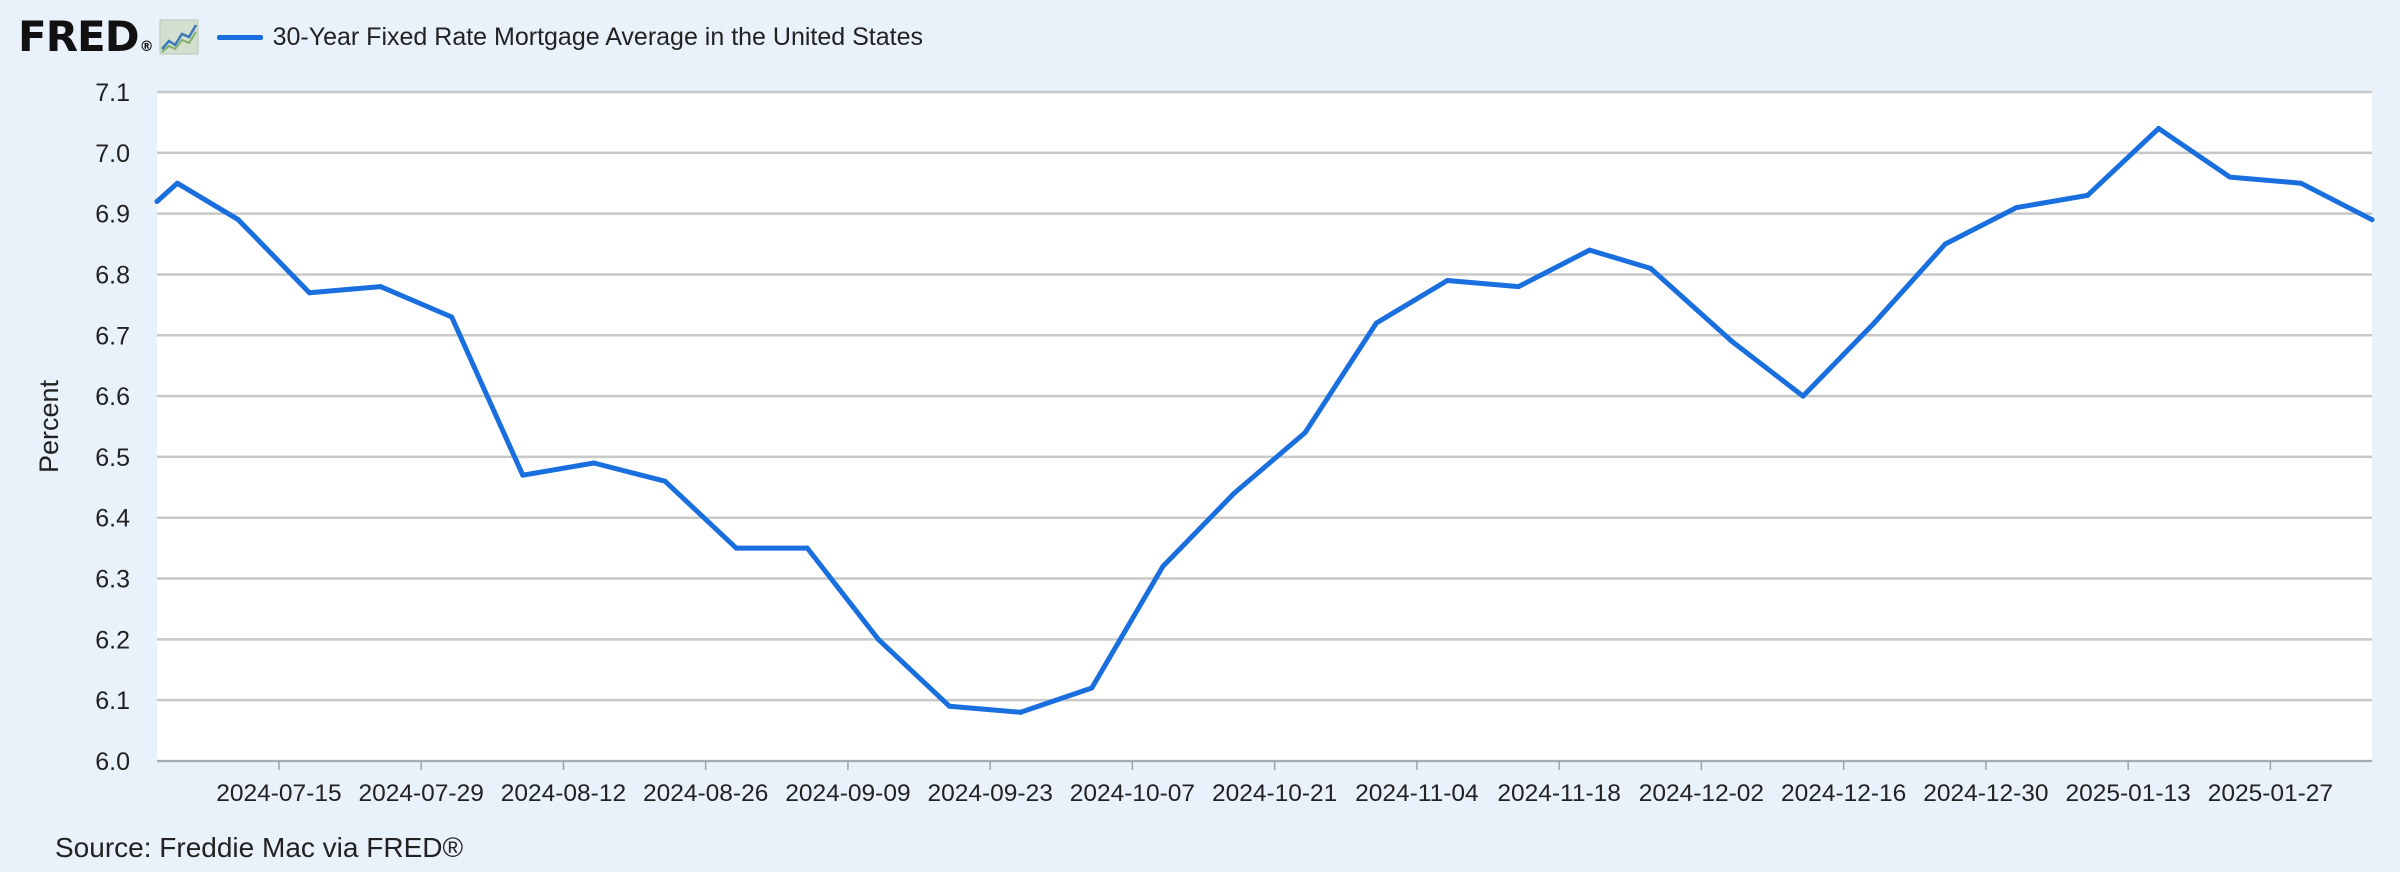 This screenshot has height=872, width=2400. Describe the element at coordinates (112, 336) in the screenshot. I see `y-tick-label: 6.7` at that location.